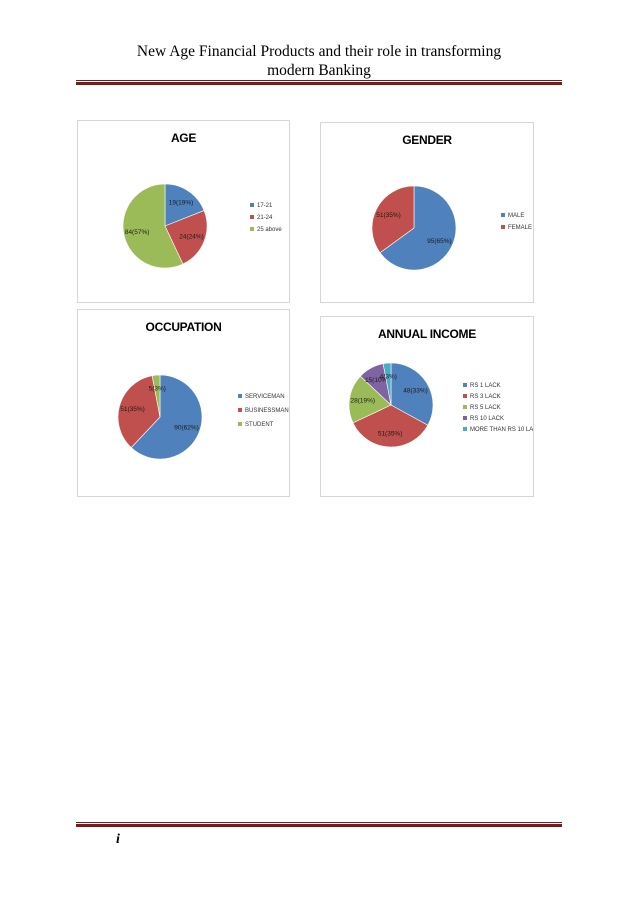 Image resolution: width=638 pixels, height=903 pixels. I want to click on legend-entry: 21-24, so click(265, 218).